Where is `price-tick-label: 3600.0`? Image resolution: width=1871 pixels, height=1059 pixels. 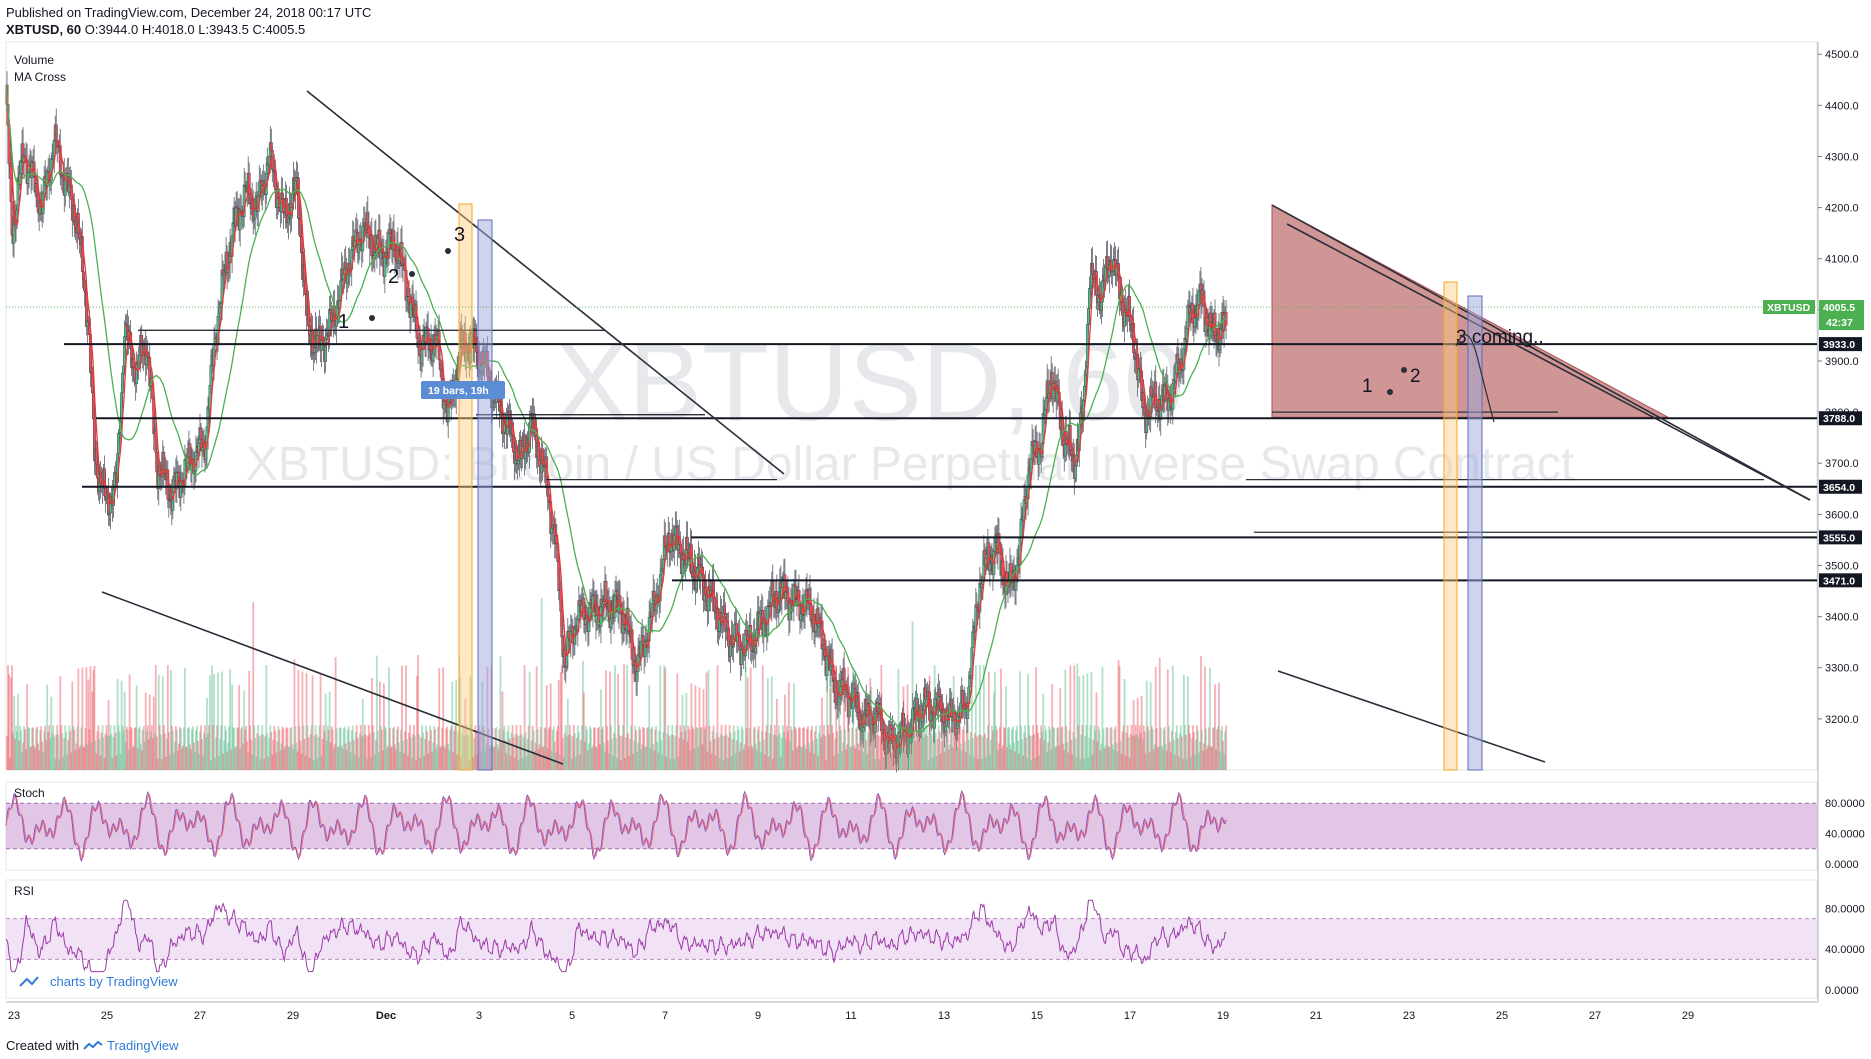 price-tick-label: 3600.0 is located at coordinates (1842, 515).